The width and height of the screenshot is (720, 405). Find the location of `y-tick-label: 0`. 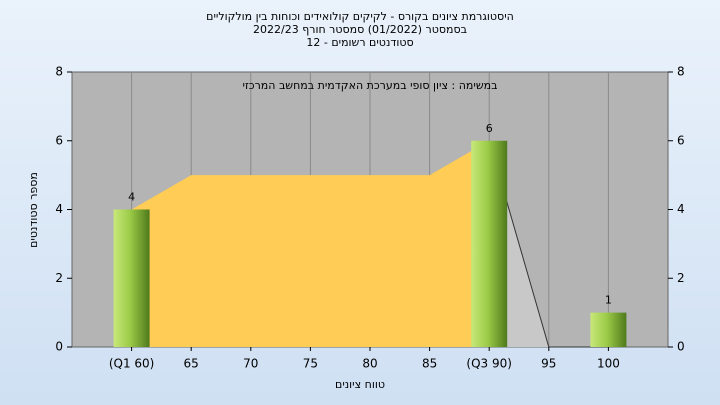

y-tick-label: 0 is located at coordinates (59, 347).